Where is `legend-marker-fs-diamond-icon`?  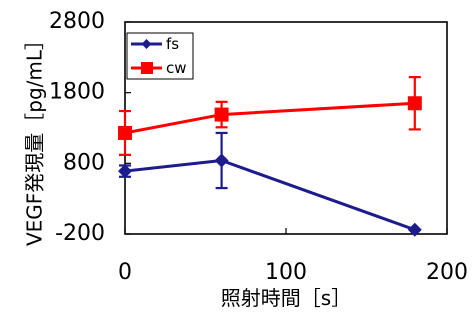
legend-marker-fs-diamond-icon is located at coordinates (146, 44).